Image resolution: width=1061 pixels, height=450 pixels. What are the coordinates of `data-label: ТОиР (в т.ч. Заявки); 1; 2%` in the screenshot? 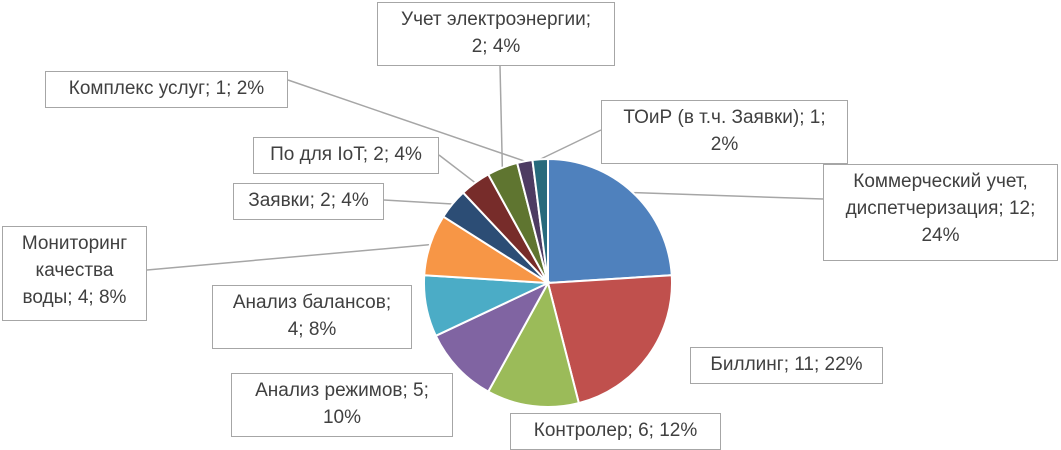 It's located at (724, 132).